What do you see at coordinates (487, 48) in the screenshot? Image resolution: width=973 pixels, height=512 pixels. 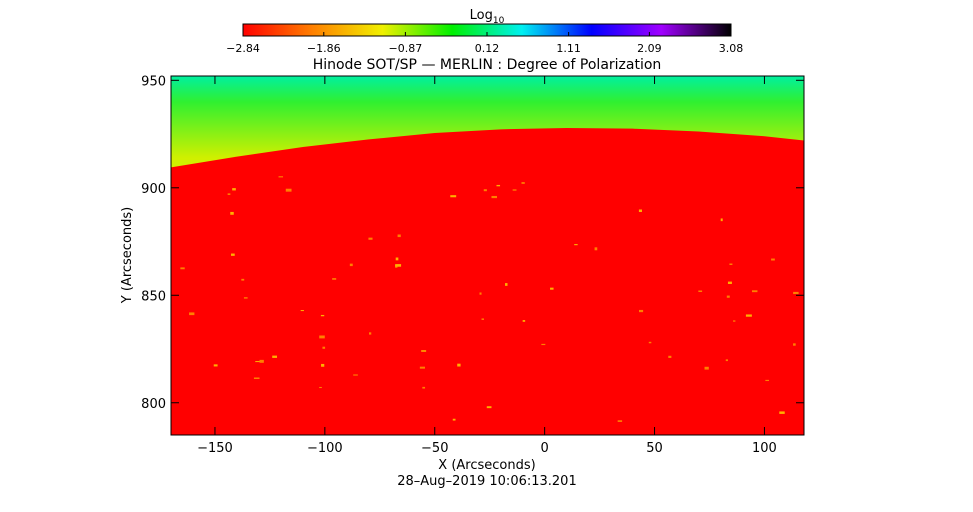 I see `colorbar-tick-label: 0.12` at bounding box center [487, 48].